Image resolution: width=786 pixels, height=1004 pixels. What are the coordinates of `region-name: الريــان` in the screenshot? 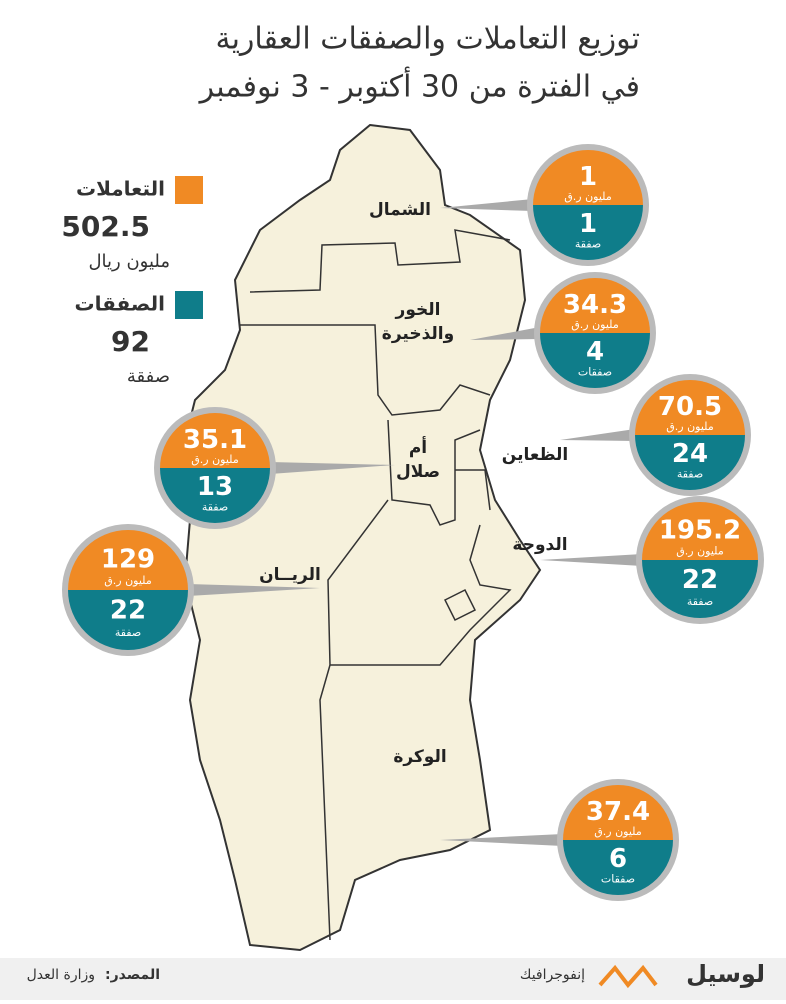 It's located at (290, 575).